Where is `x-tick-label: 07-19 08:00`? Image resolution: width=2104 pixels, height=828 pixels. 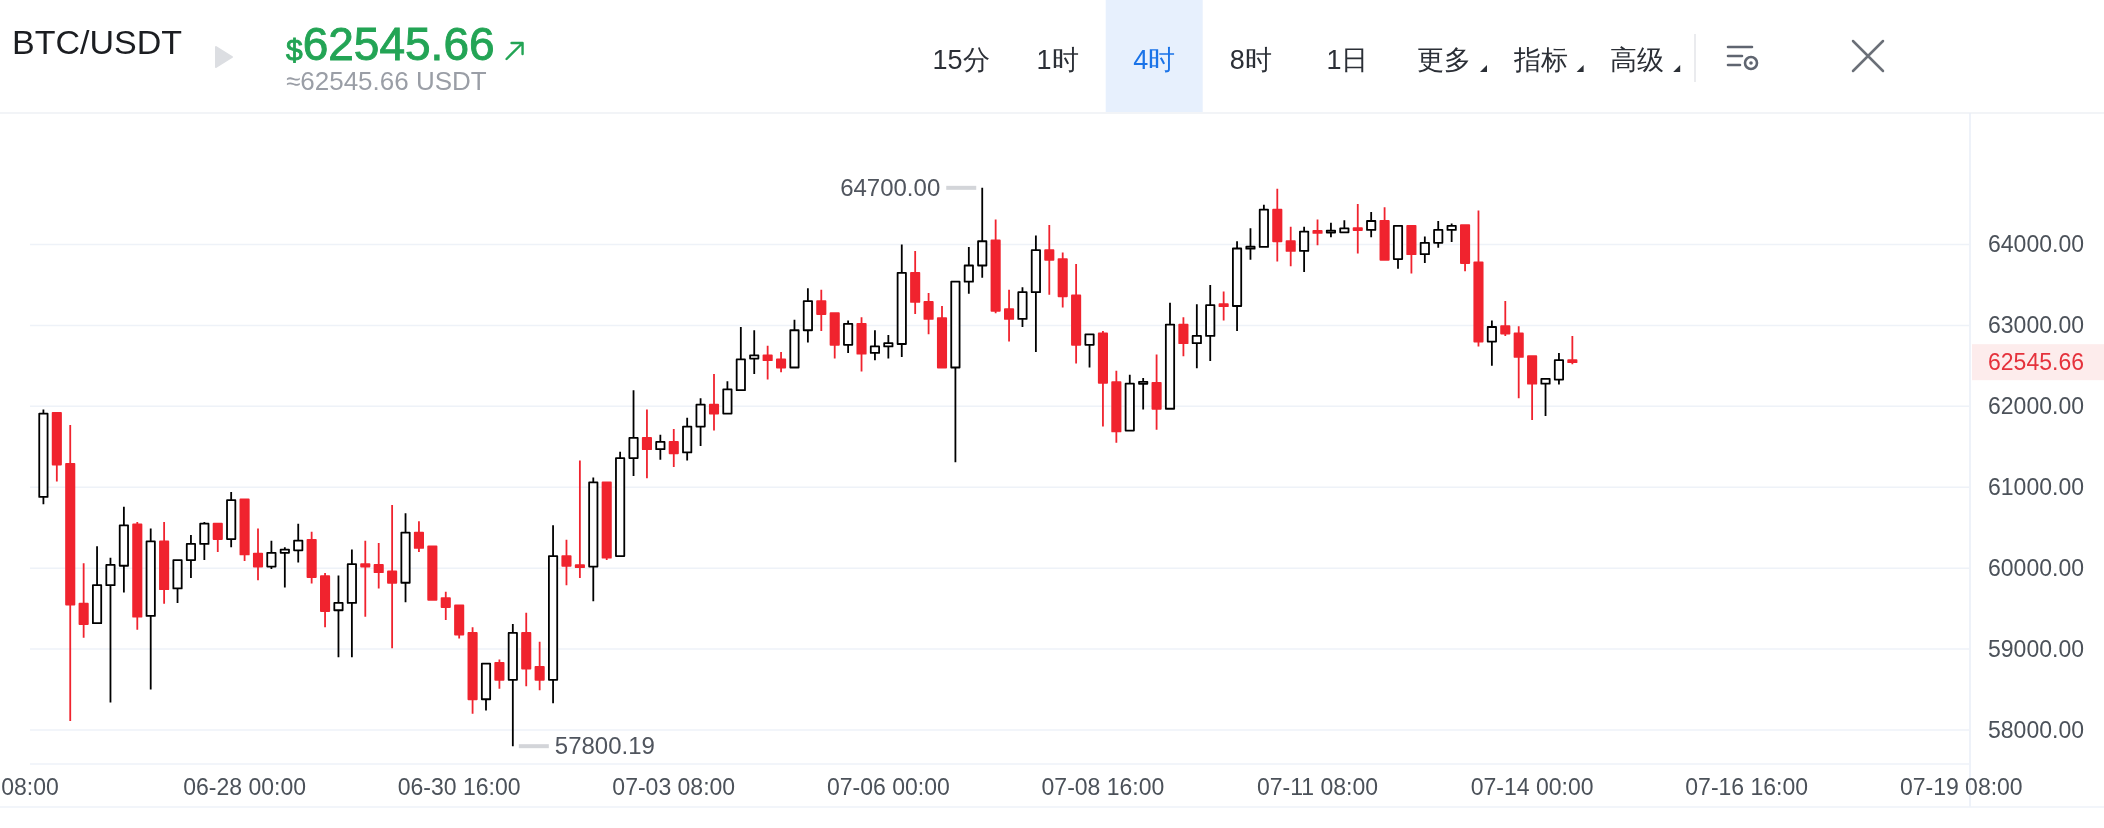
x-tick-label: 07-19 08:00 is located at coordinates (1961, 787).